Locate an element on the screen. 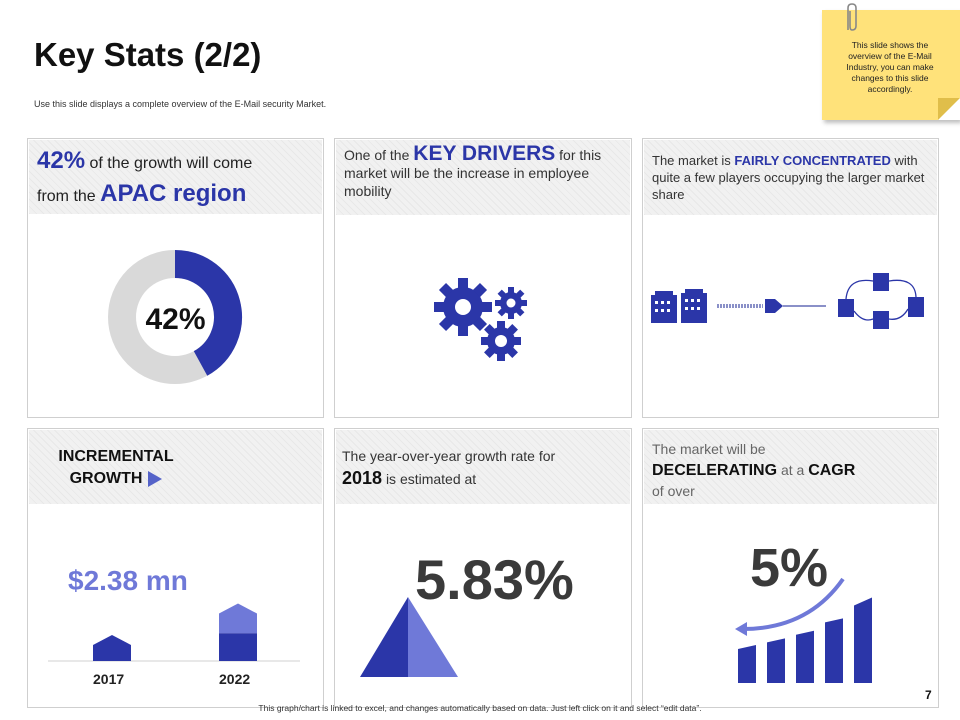 The width and height of the screenshot is (960, 720). year-label-2017: 2017 is located at coordinates (109, 679).